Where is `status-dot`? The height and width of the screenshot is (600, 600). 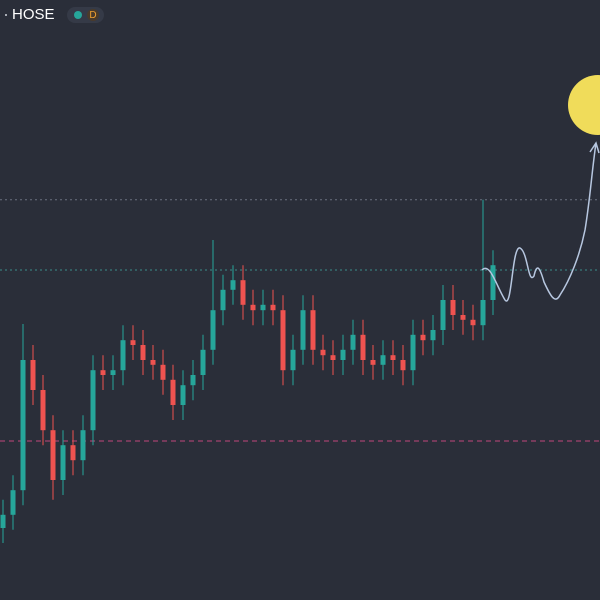
status-dot is located at coordinates (78, 15).